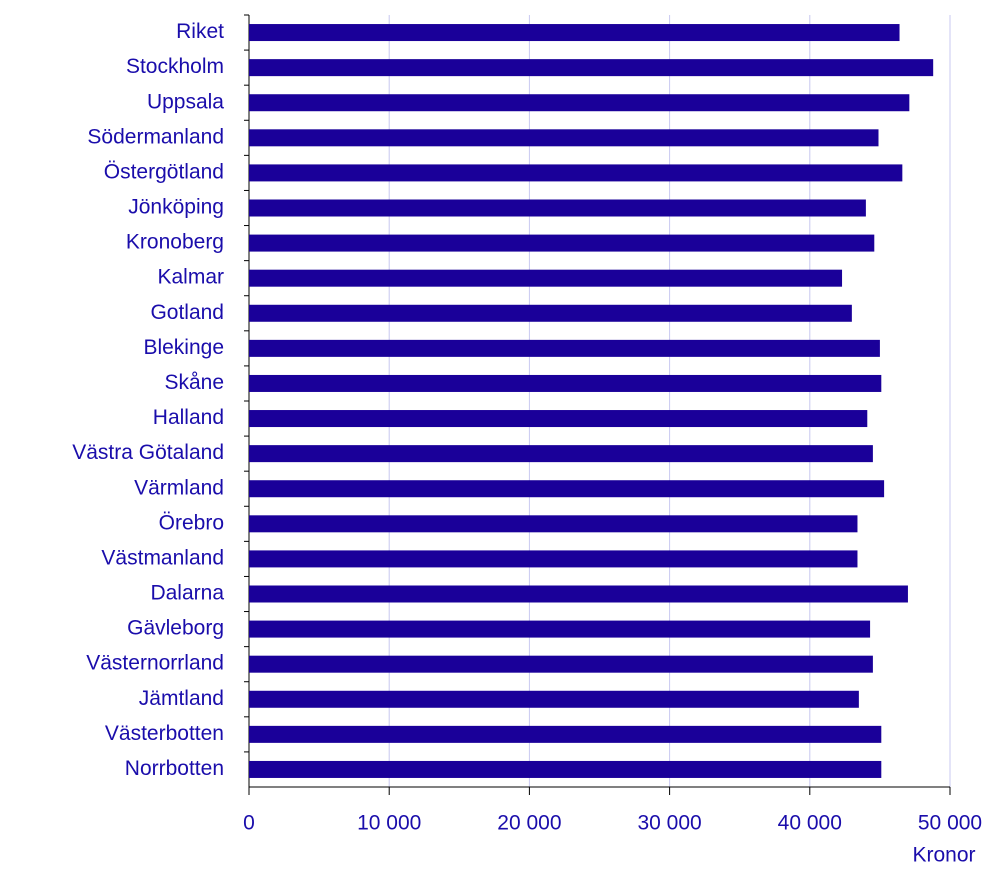  Describe the element at coordinates (155, 136) in the screenshot. I see `y-tick-label: Södermanland` at that location.